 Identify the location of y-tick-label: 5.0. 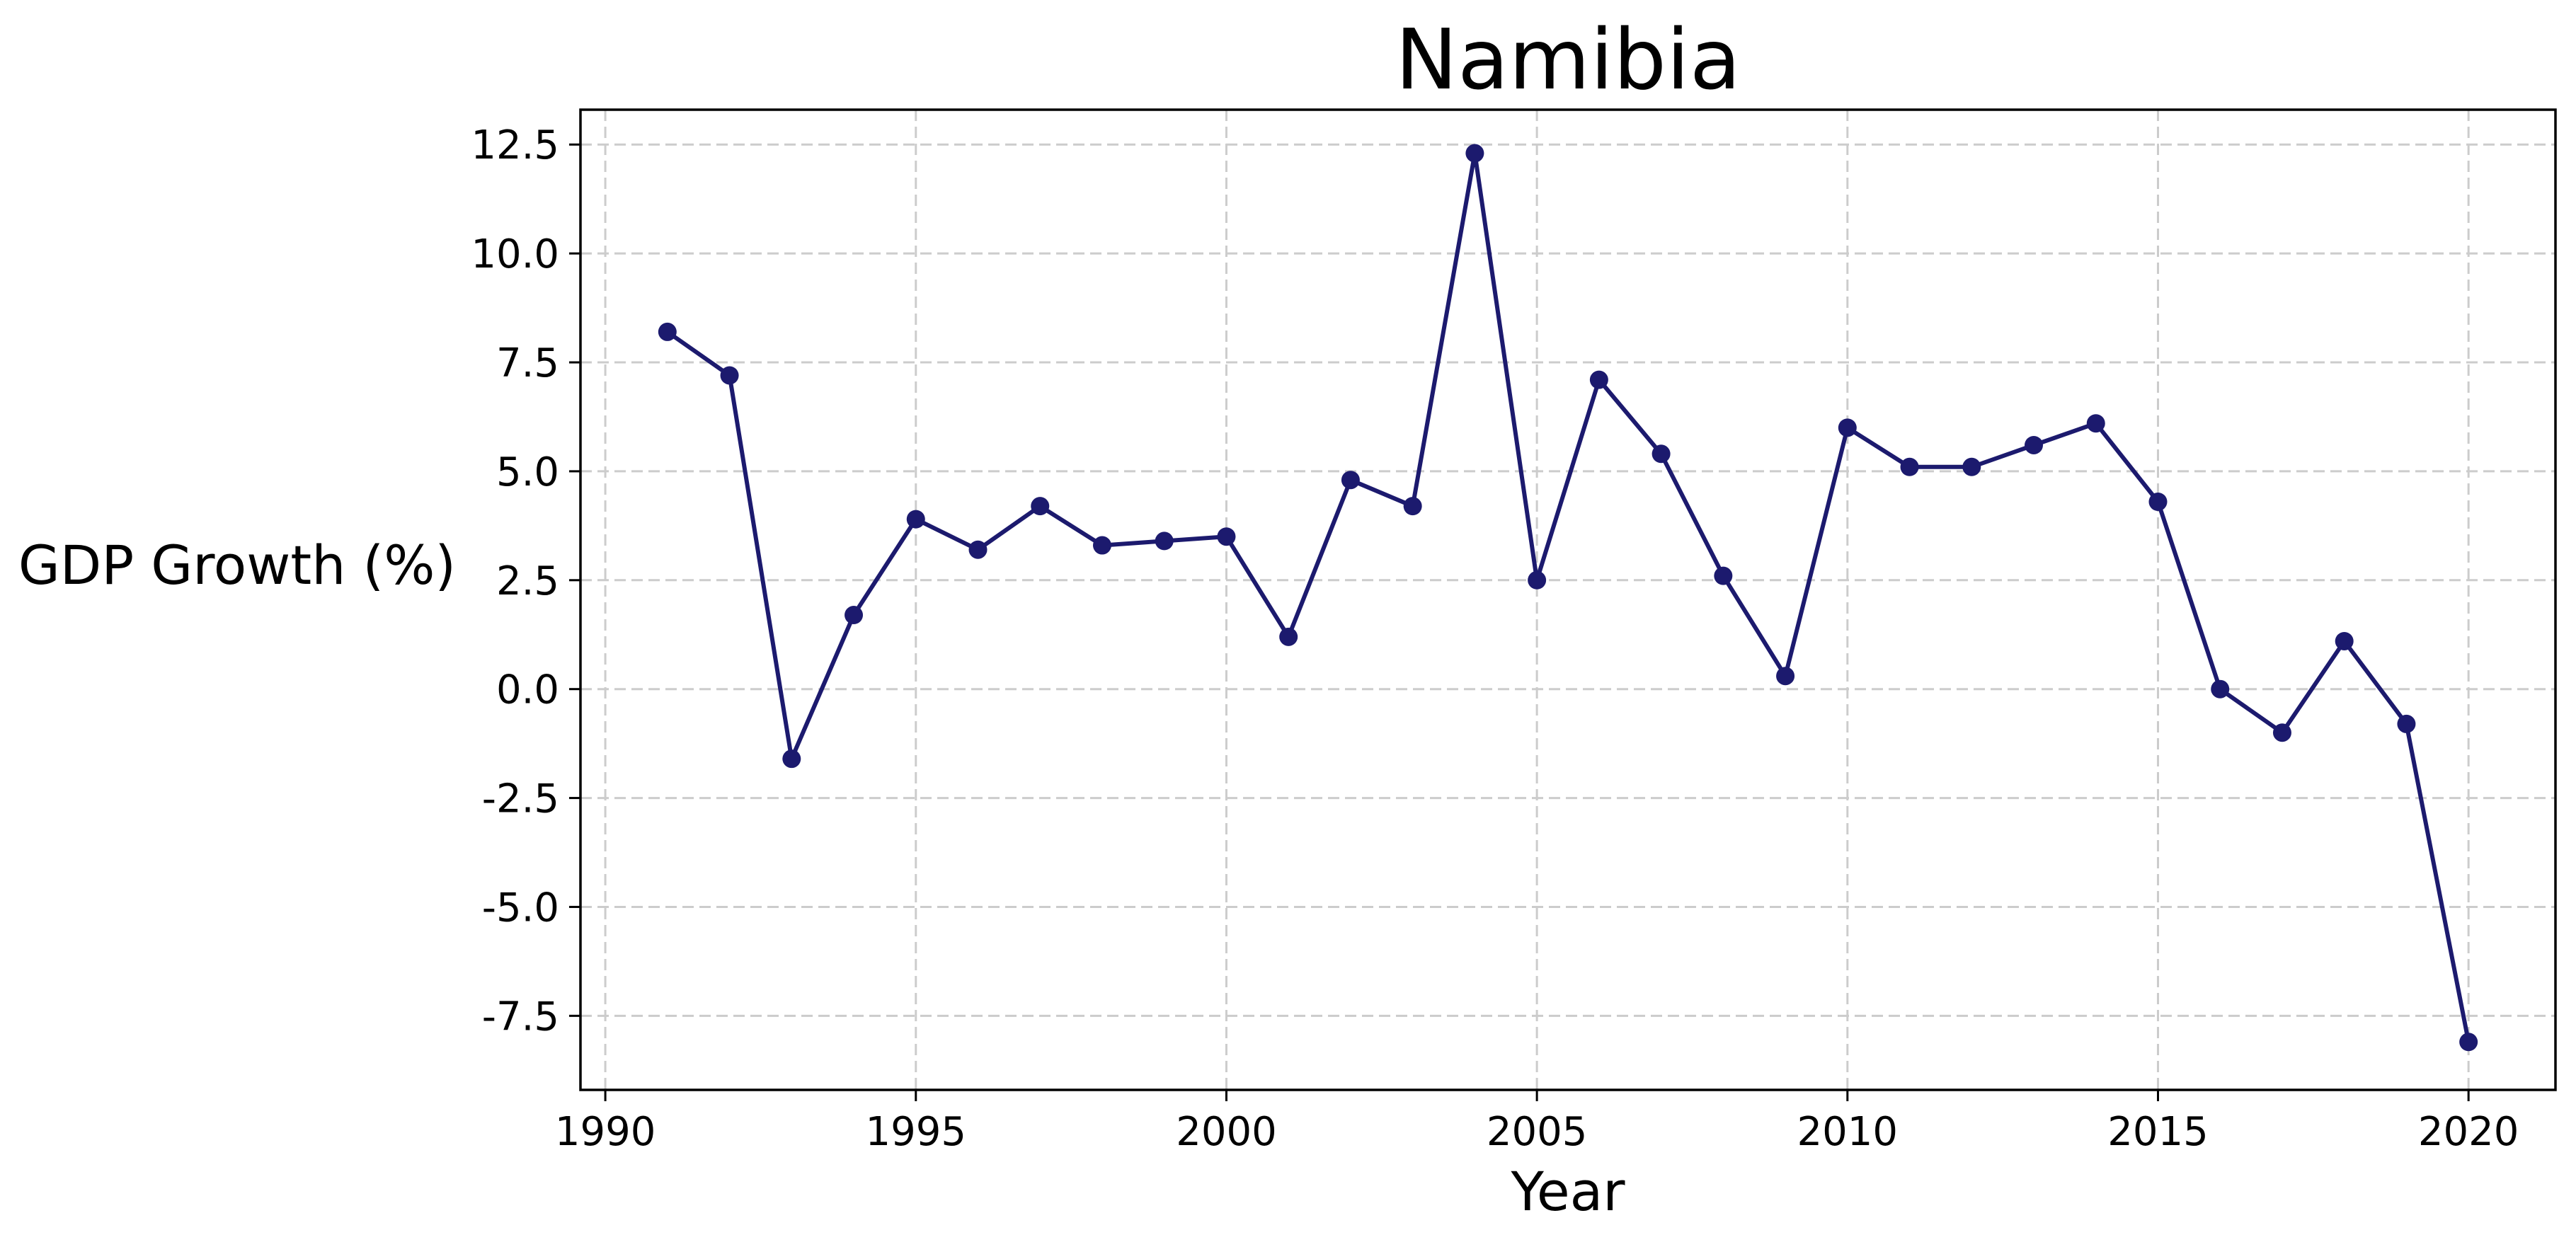
(527, 472).